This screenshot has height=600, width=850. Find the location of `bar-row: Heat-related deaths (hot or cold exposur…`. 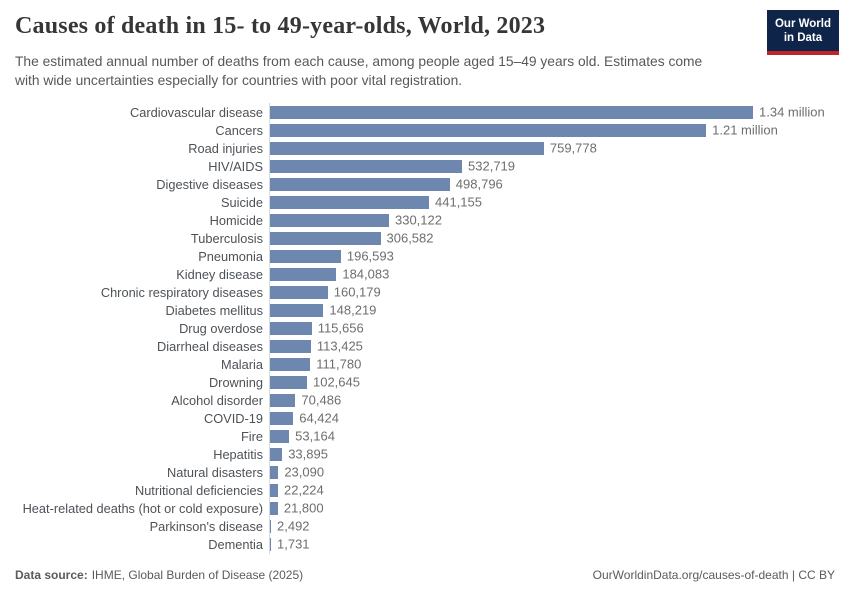

bar-row: Heat-related deaths (hot or cold exposur… is located at coordinates (425, 508).